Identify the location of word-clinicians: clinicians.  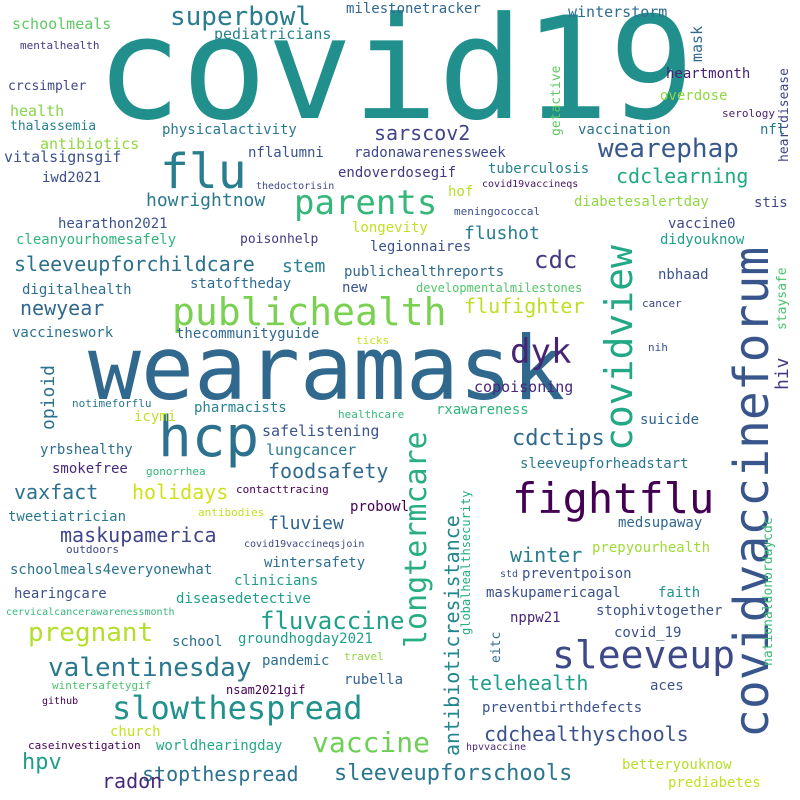
(276, 581).